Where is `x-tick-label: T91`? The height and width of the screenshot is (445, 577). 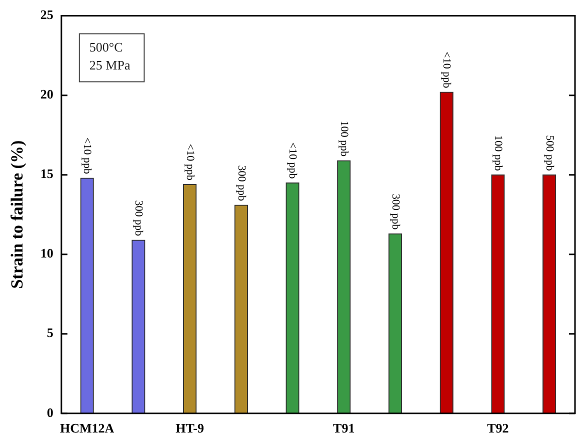 x-tick-label: T91 is located at coordinates (344, 428).